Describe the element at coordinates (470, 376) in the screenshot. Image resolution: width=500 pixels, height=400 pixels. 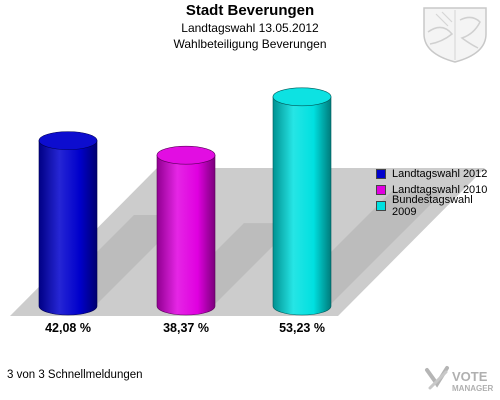
I see `logo-word-vote: VOTE` at that location.